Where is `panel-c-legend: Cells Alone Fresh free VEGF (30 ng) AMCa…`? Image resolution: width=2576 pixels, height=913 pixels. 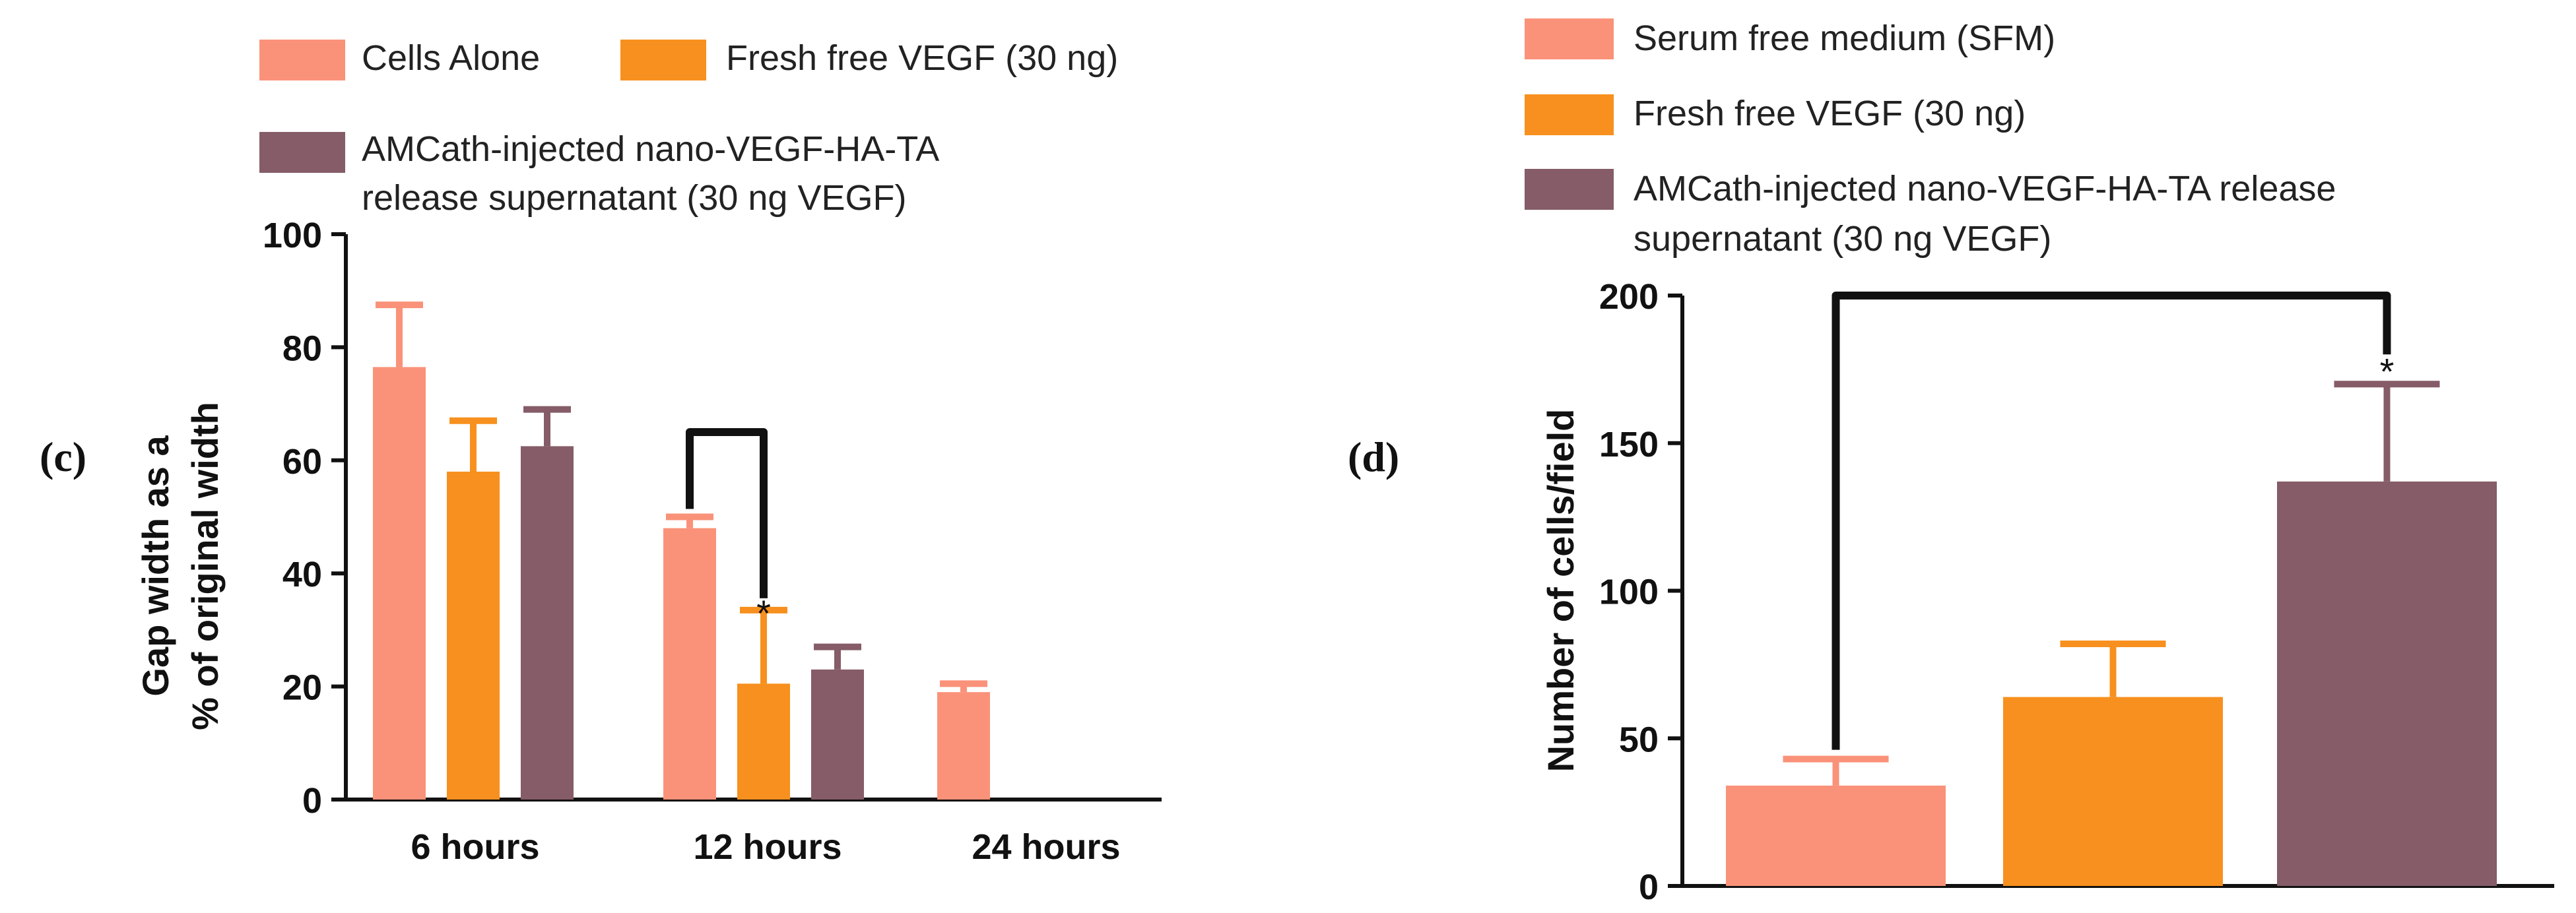
panel-c-legend: Cells Alone Fresh free VEGF (30 ng) AMCa… is located at coordinates (688, 128).